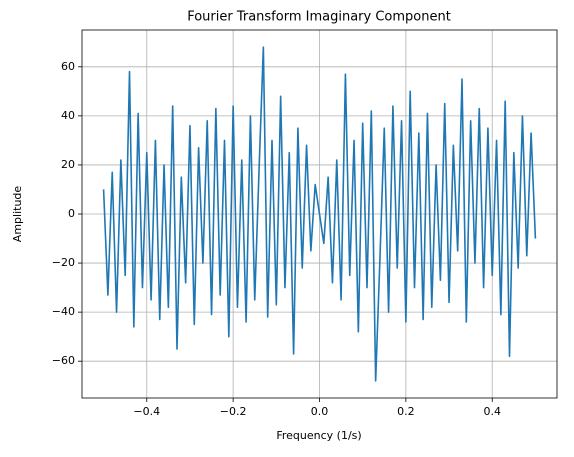  What do you see at coordinates (319, 17) in the screenshot?
I see `chart-title: Fourier Transform Imaginary Component` at bounding box center [319, 17].